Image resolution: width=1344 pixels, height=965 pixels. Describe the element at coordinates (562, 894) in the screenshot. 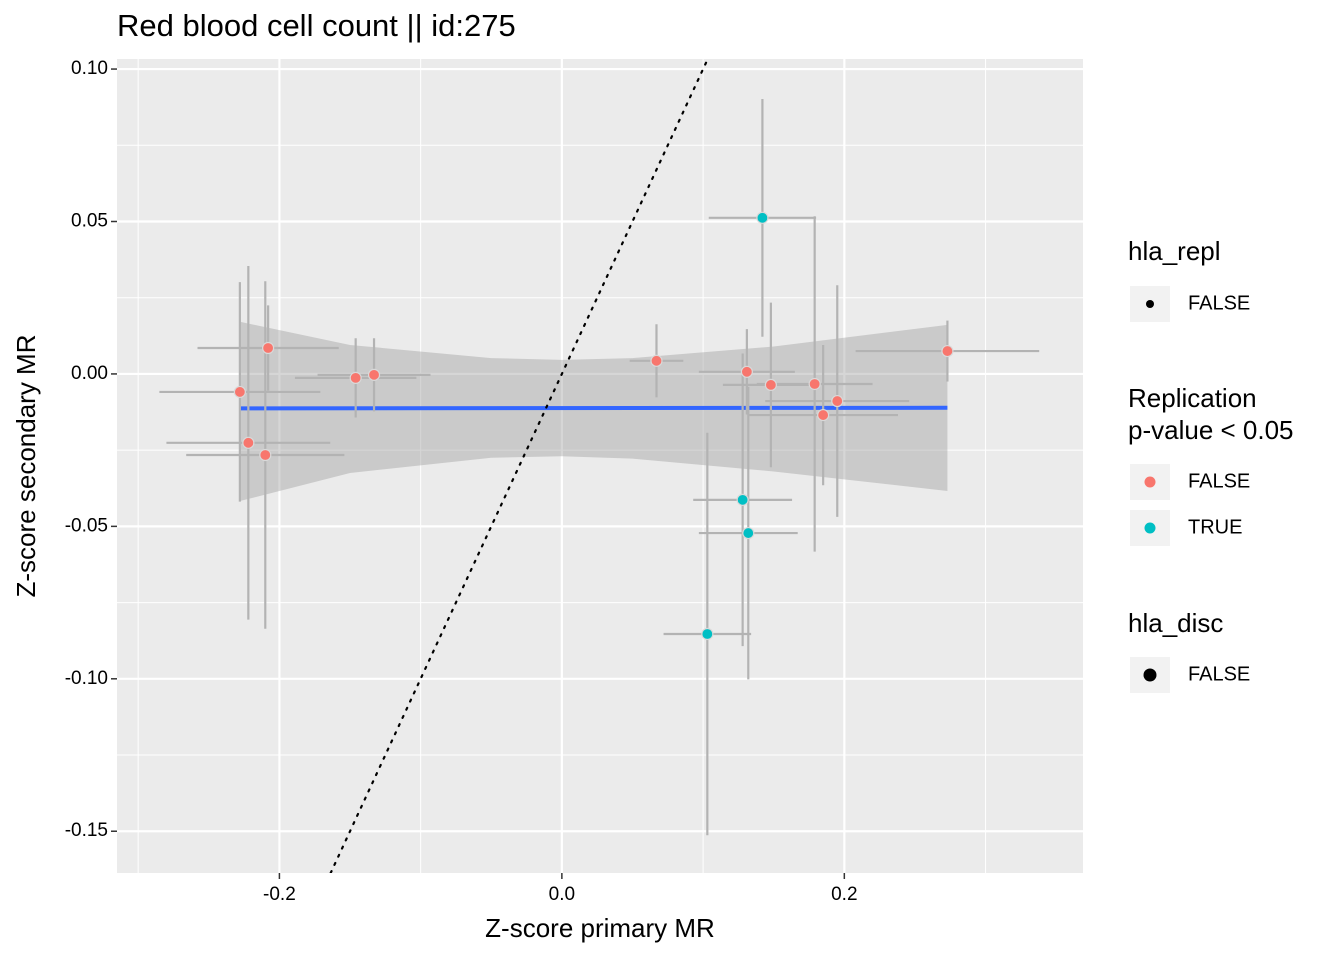

I see `x-tick-label: 0.0` at that location.